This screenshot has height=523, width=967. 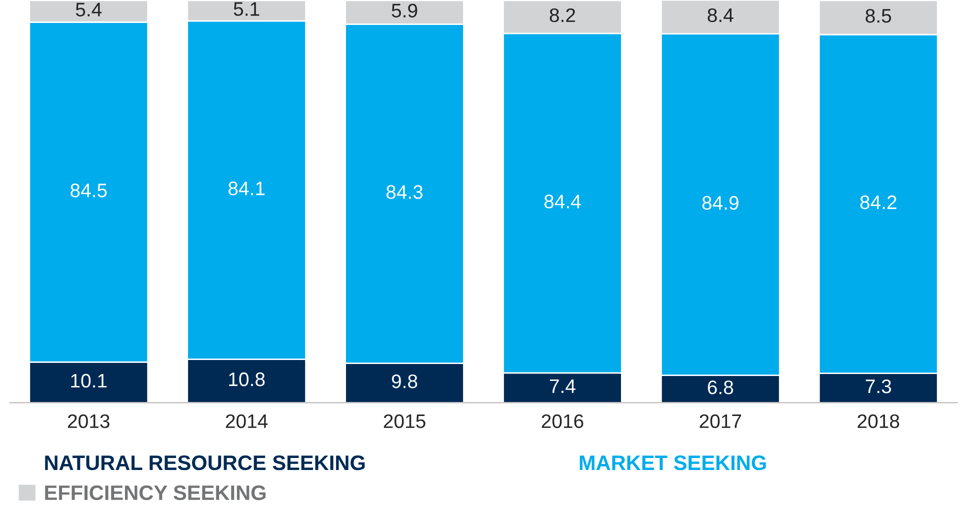 What do you see at coordinates (155, 492) in the screenshot?
I see `legend-label: EFFICIENCY SEEKING` at bounding box center [155, 492].